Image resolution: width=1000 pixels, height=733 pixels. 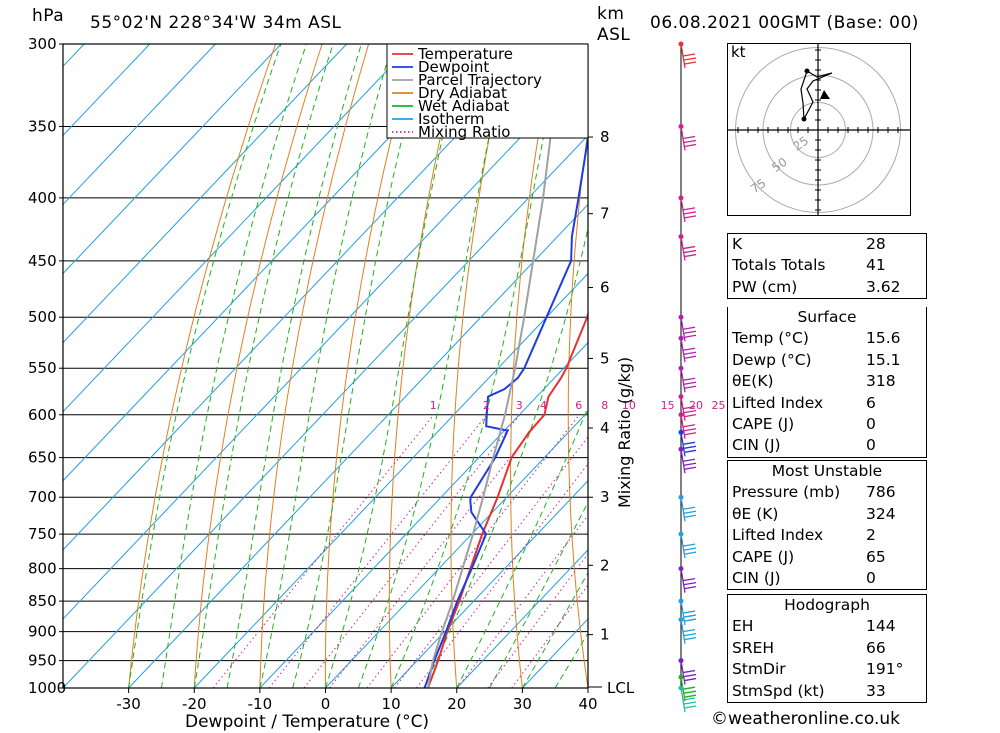 I want to click on mixing-ratio-label: 3, so click(x=519, y=405).